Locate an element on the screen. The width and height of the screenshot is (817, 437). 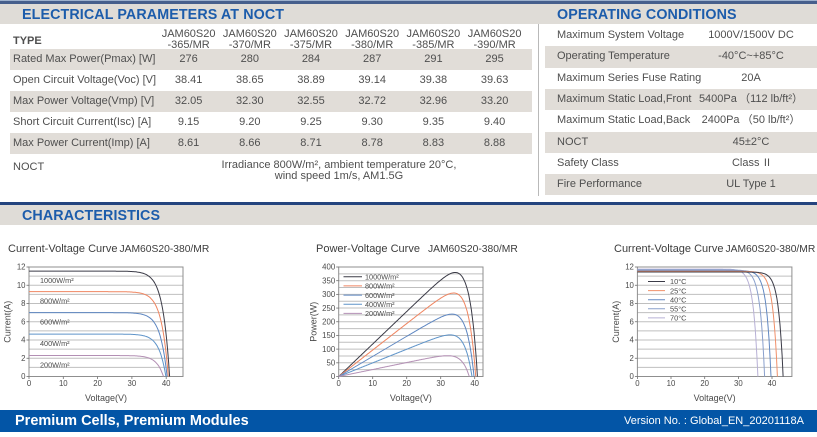
svg-text: 300 is located at coordinates (329, 294).